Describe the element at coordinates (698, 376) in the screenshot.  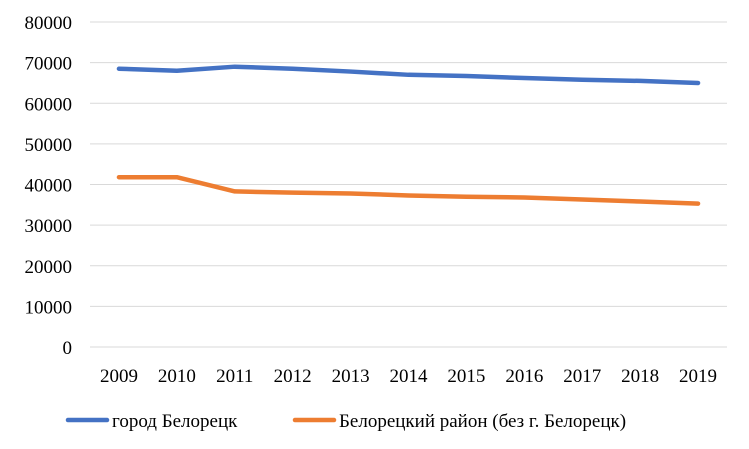
I see `x-tick-label: 2019` at that location.